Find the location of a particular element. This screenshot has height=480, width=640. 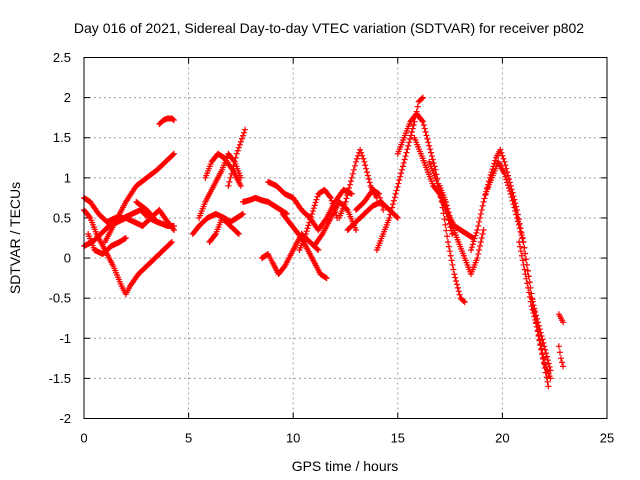

x-tick-labels: 0 5 10 15 20 25 is located at coordinates (347, 438).